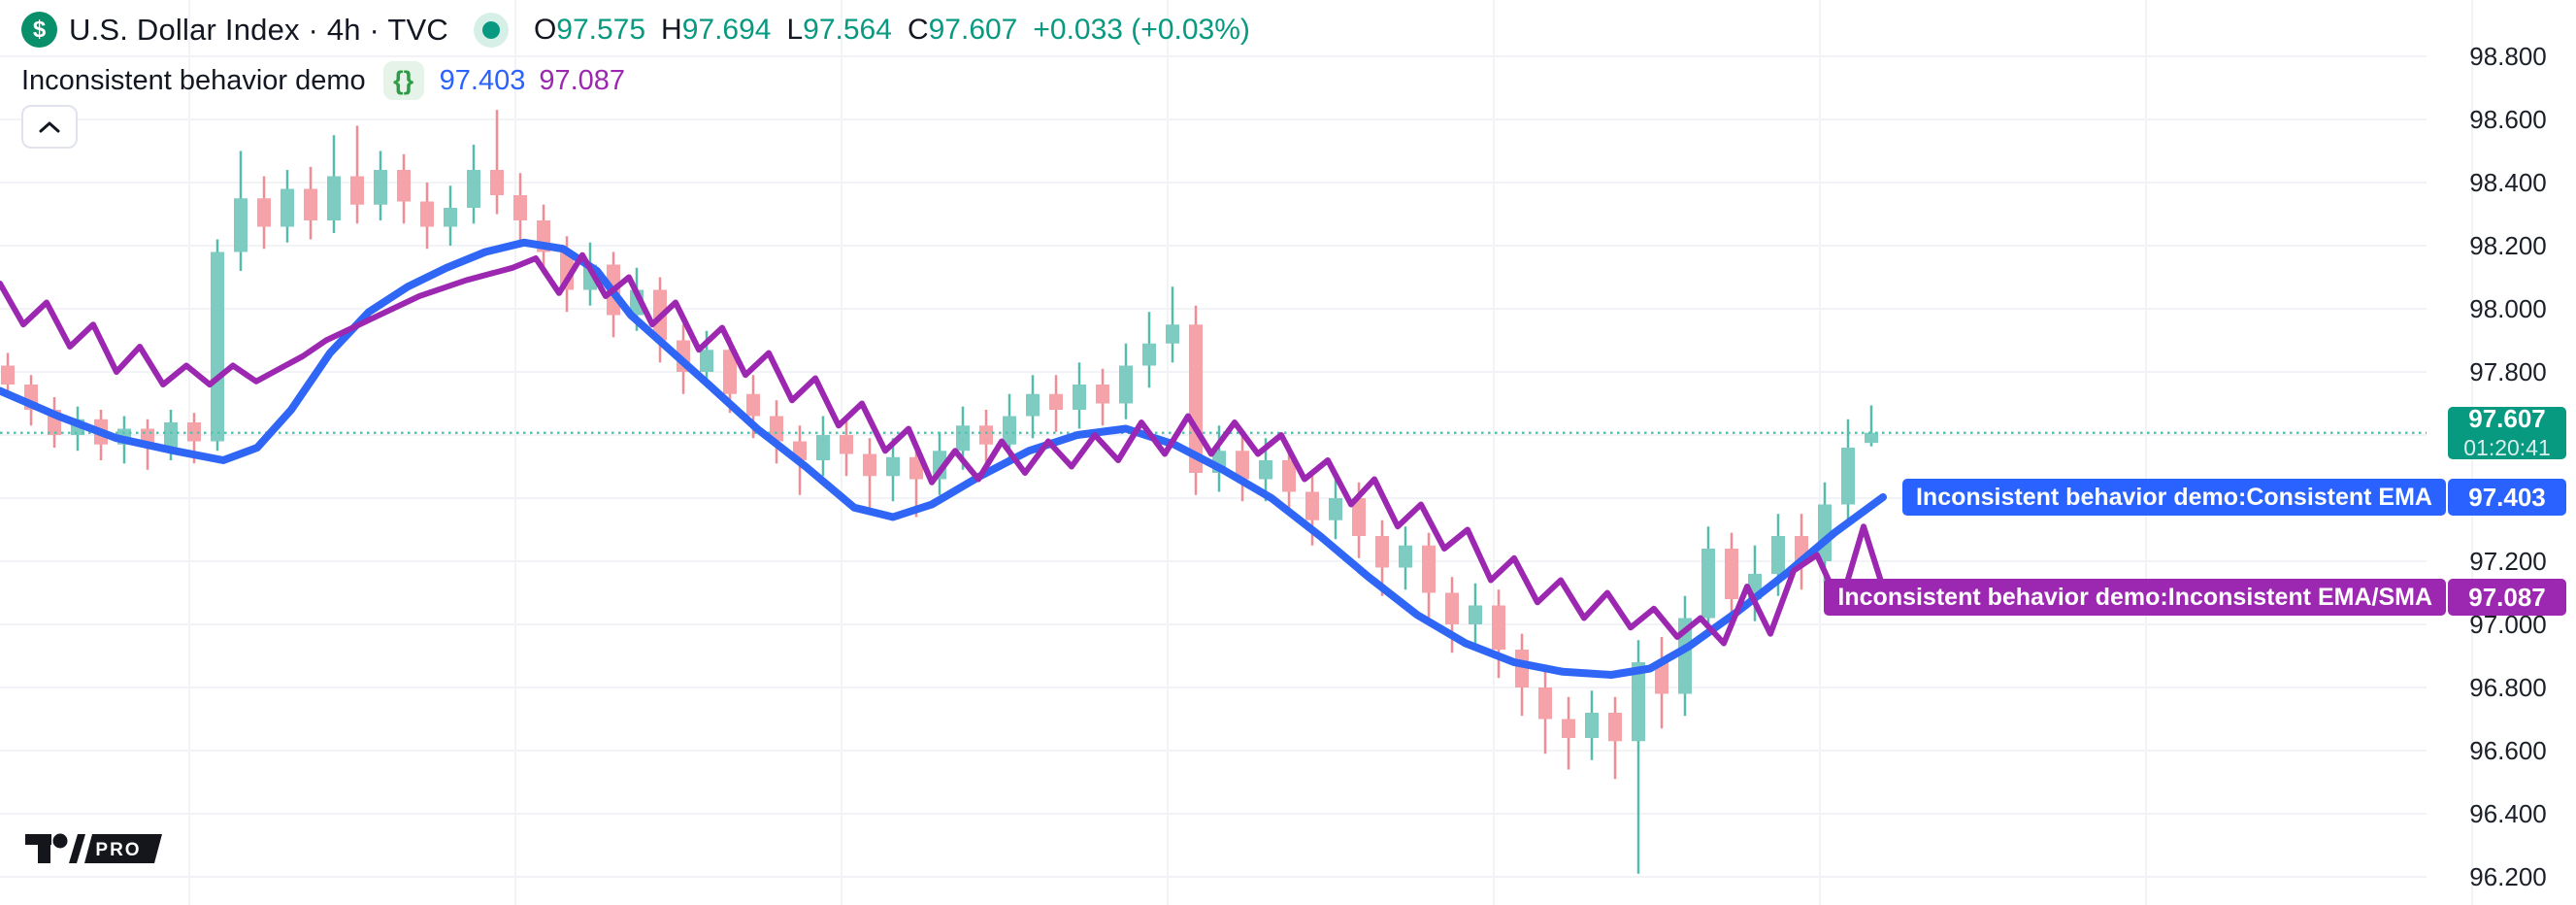 This screenshot has height=905, width=2576. Describe the element at coordinates (2508, 308) in the screenshot. I see `price-tick-label: 98.000` at that location.